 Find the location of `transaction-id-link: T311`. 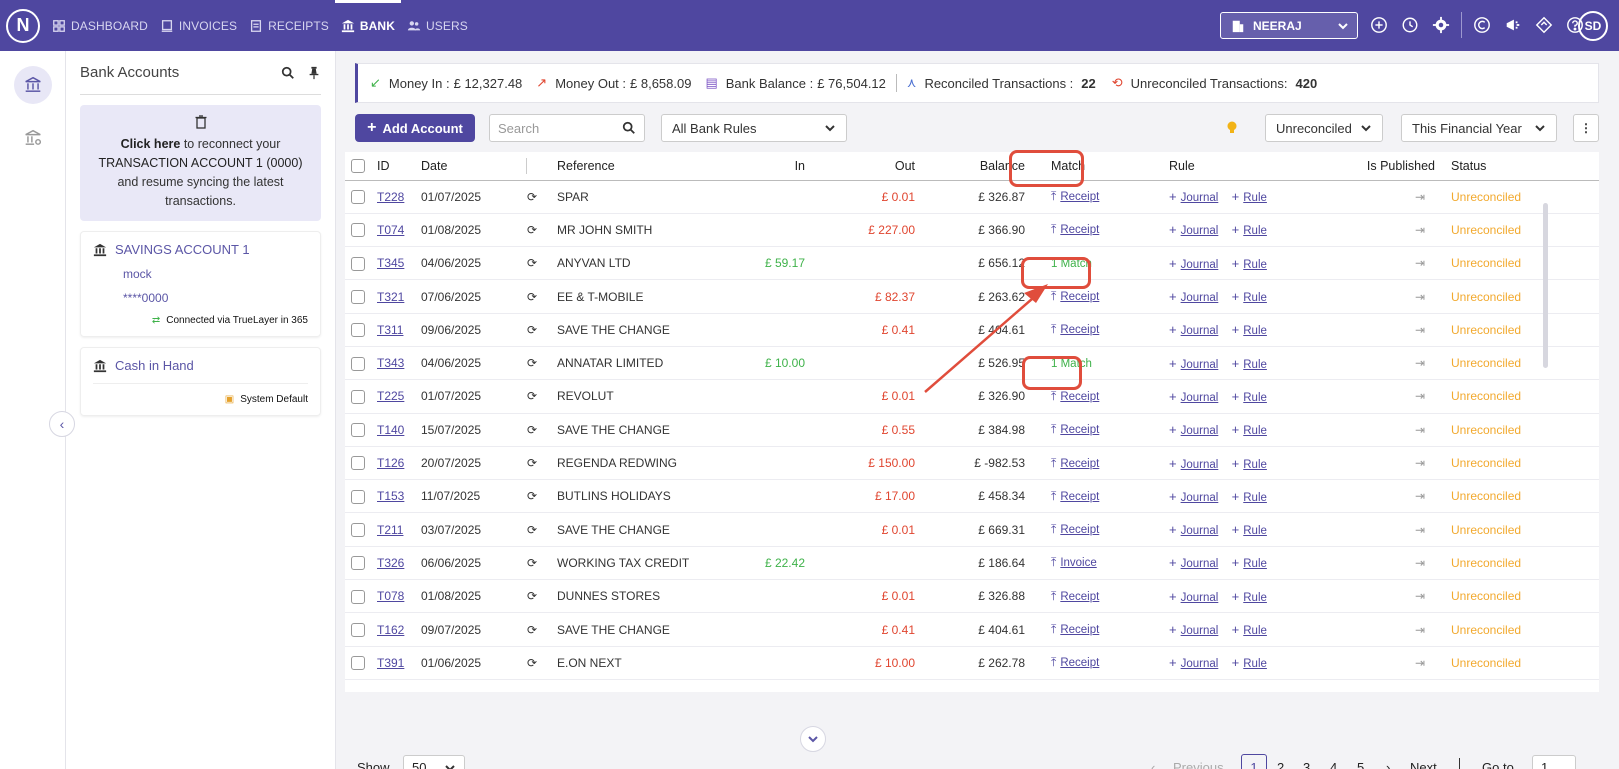

transaction-id-link: T311 is located at coordinates (390, 329).